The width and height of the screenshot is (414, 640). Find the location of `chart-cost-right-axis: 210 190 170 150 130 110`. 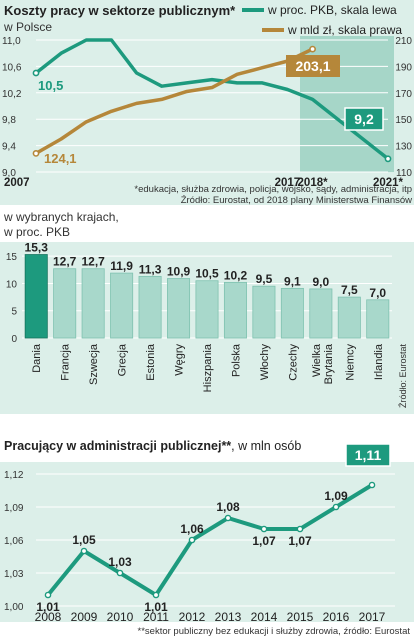

chart-cost-right-axis: 210 190 170 150 130 110 is located at coordinates (403, 107).